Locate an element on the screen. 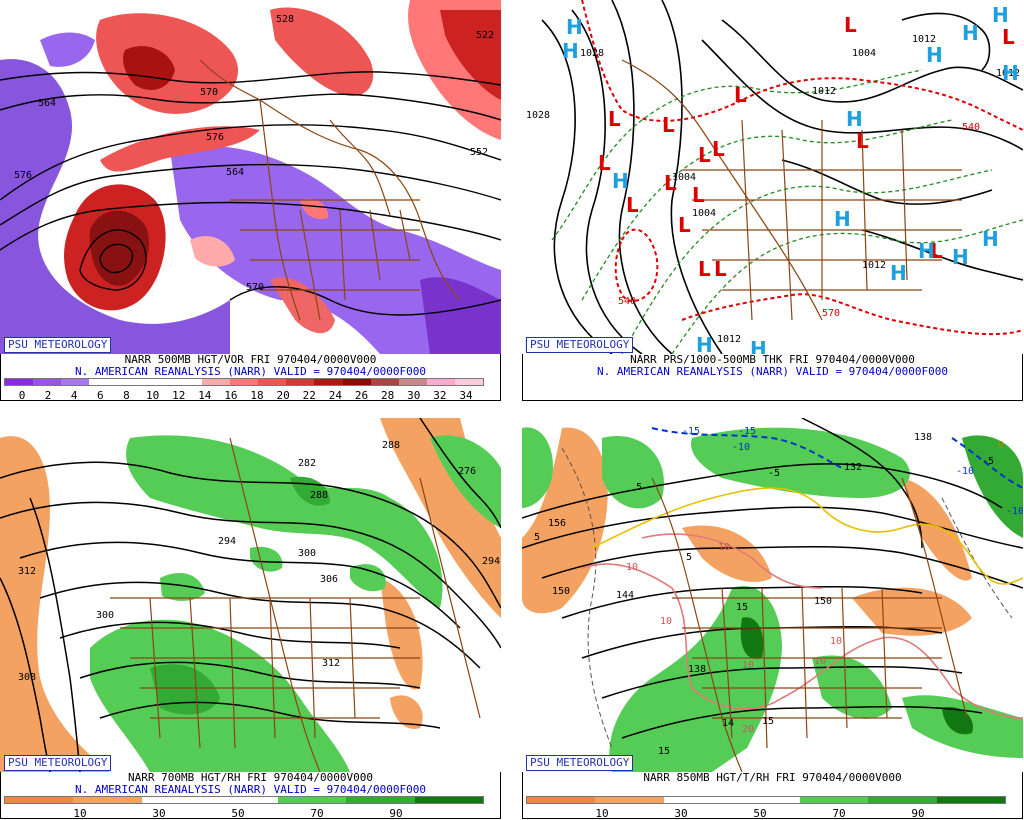 The image size is (1024, 820). dry-area is located at coordinates (937, 529).